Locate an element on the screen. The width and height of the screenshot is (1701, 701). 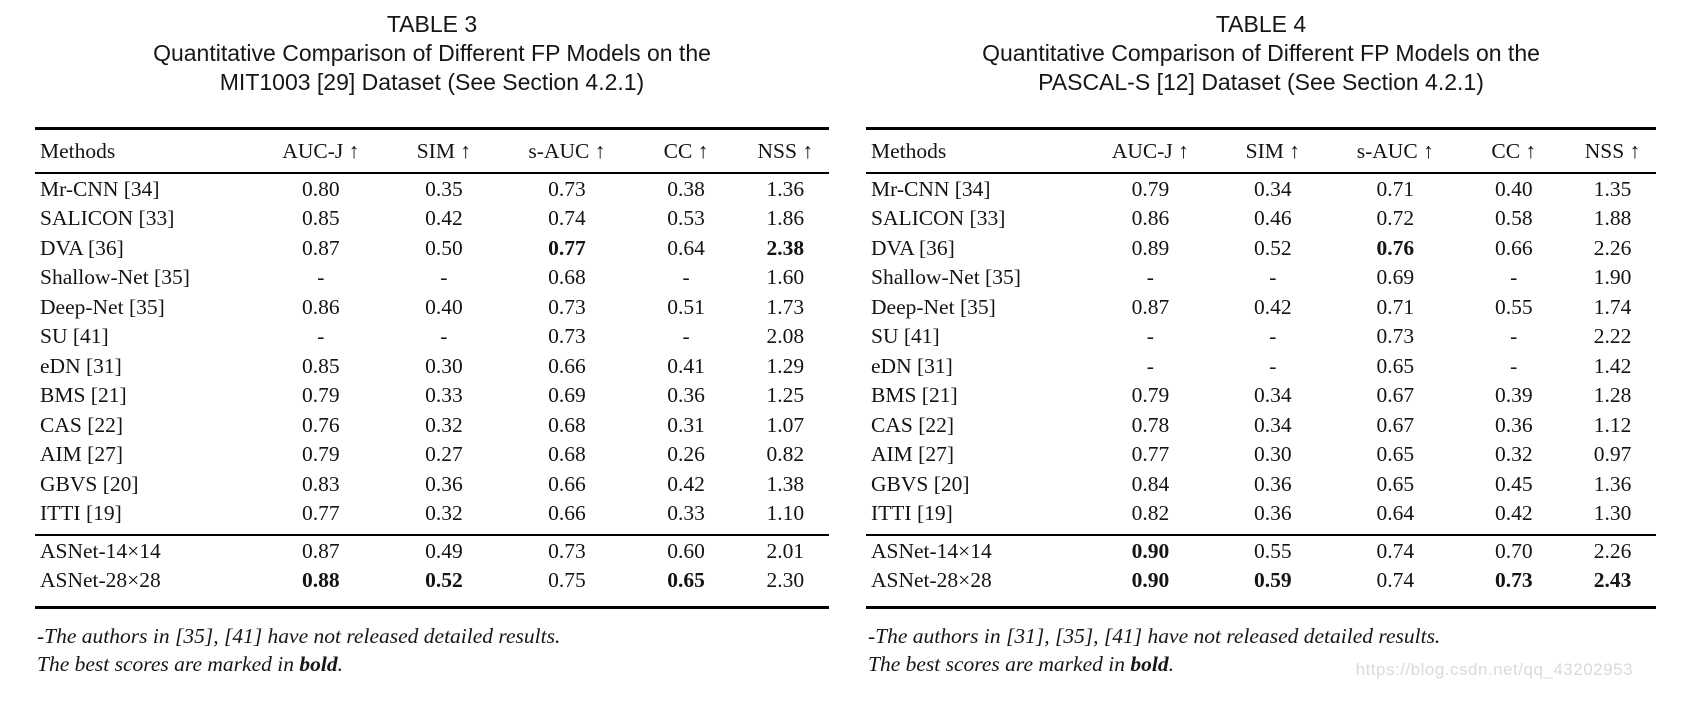
value-cell: 1.90 is located at coordinates (1612, 277).